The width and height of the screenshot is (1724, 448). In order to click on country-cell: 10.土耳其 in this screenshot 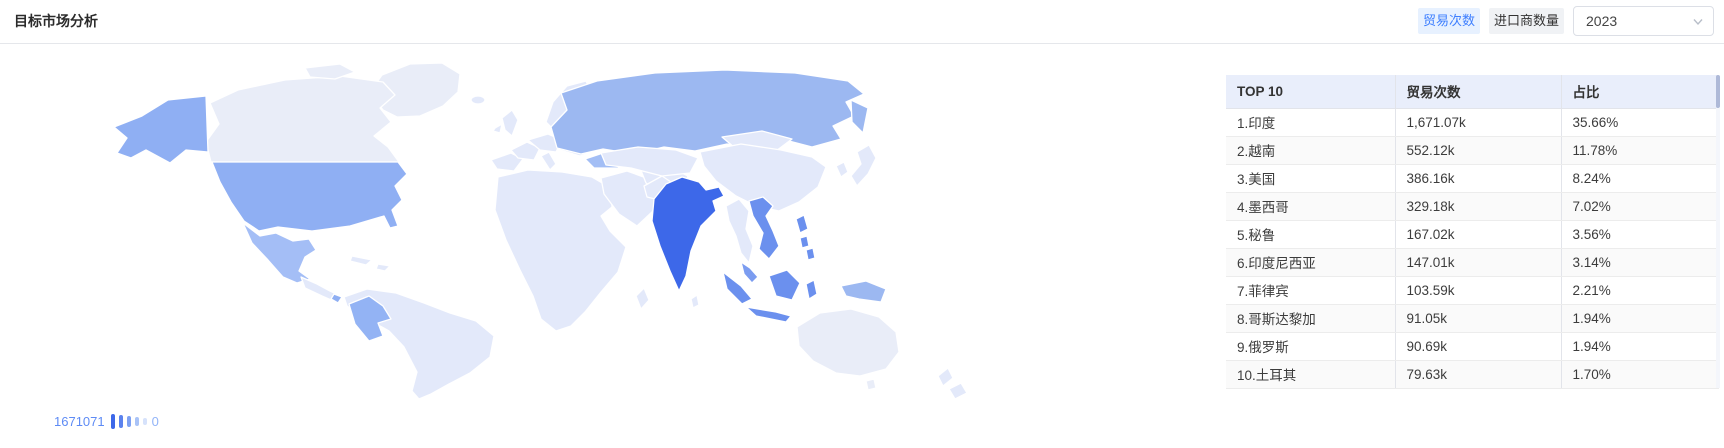, I will do `click(1310, 374)`.